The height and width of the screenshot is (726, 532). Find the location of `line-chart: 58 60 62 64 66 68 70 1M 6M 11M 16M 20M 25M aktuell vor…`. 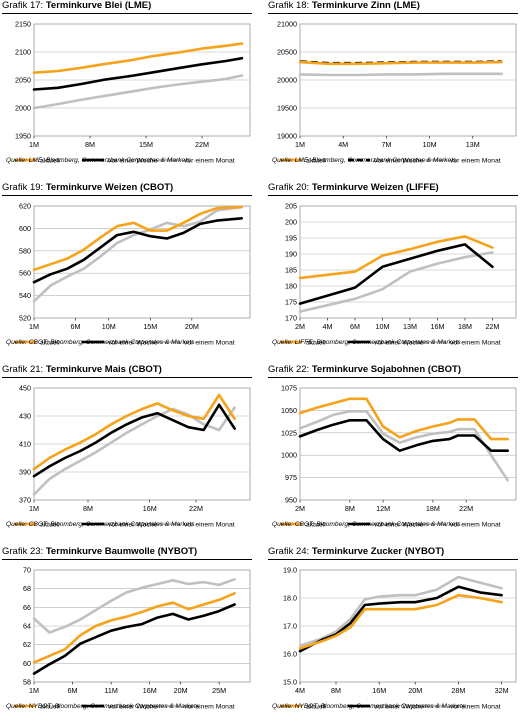

line-chart: 58 60 62 64 66 68 70 1M 6M 11M 16M 20M 25M aktuell vor… is located at coordinates (132, 638).